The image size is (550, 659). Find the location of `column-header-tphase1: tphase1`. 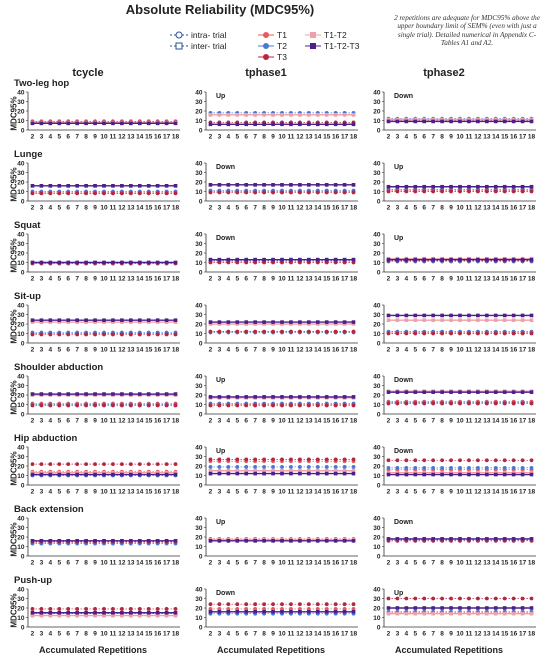

column-header-tphase1: tphase1 is located at coordinates (266, 73).